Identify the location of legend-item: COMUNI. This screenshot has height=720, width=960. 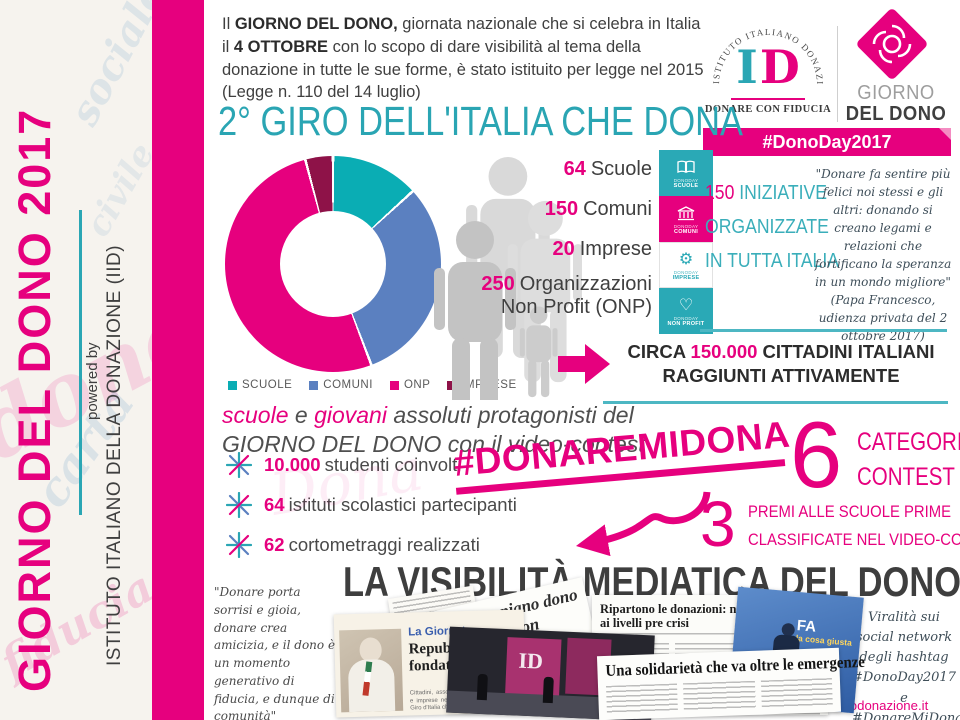
(341, 385).